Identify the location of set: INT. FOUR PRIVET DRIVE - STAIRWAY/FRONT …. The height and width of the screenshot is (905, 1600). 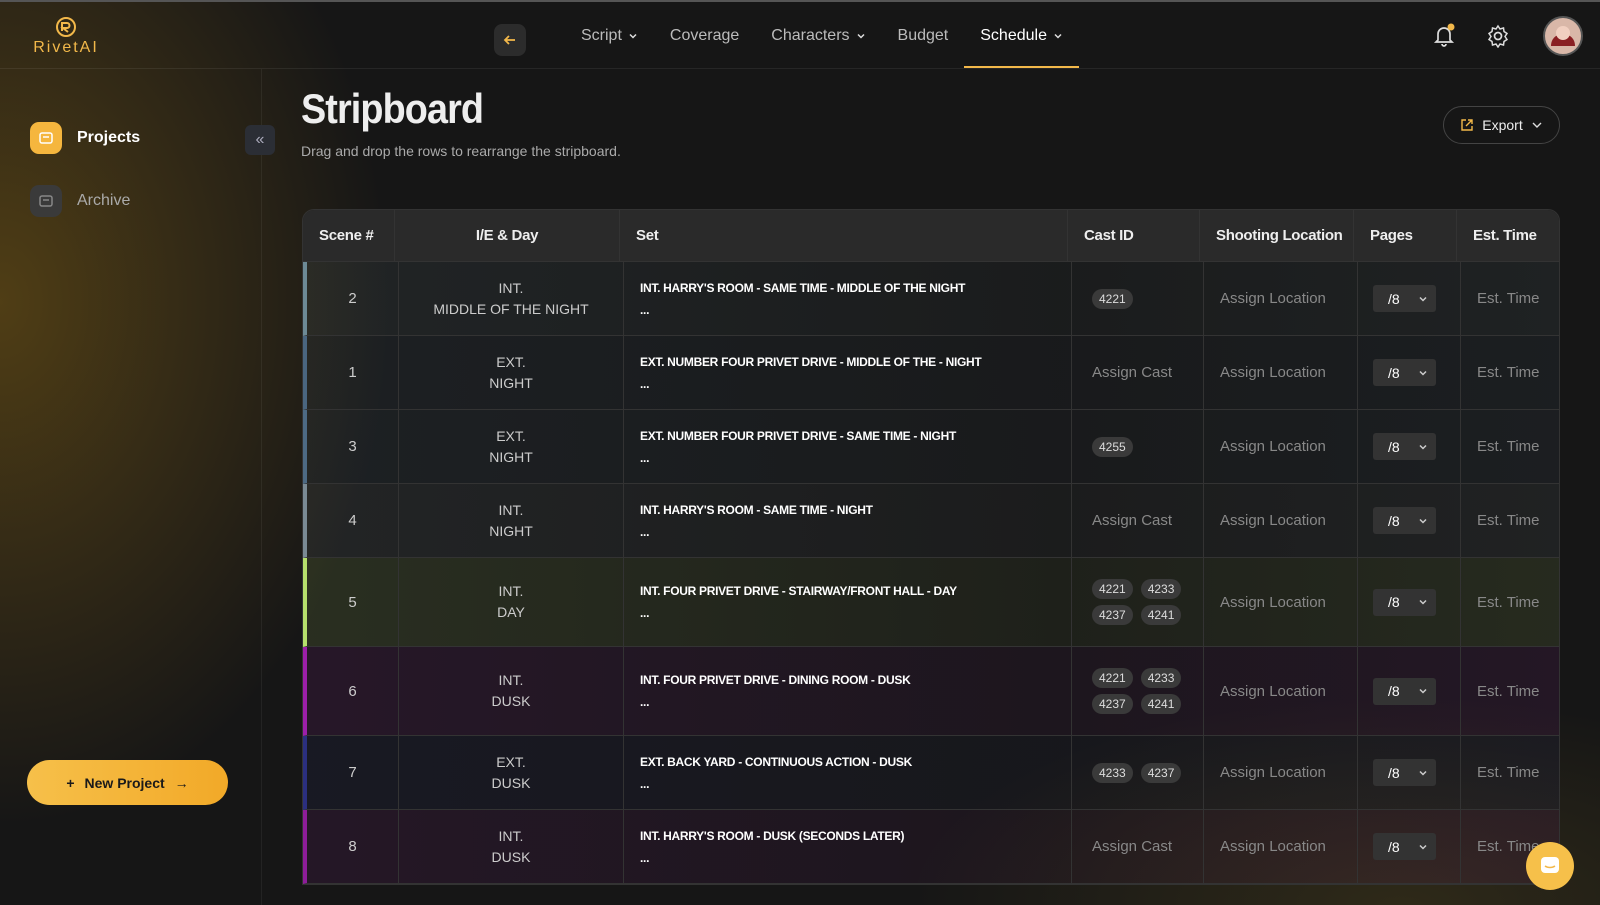
(798, 591).